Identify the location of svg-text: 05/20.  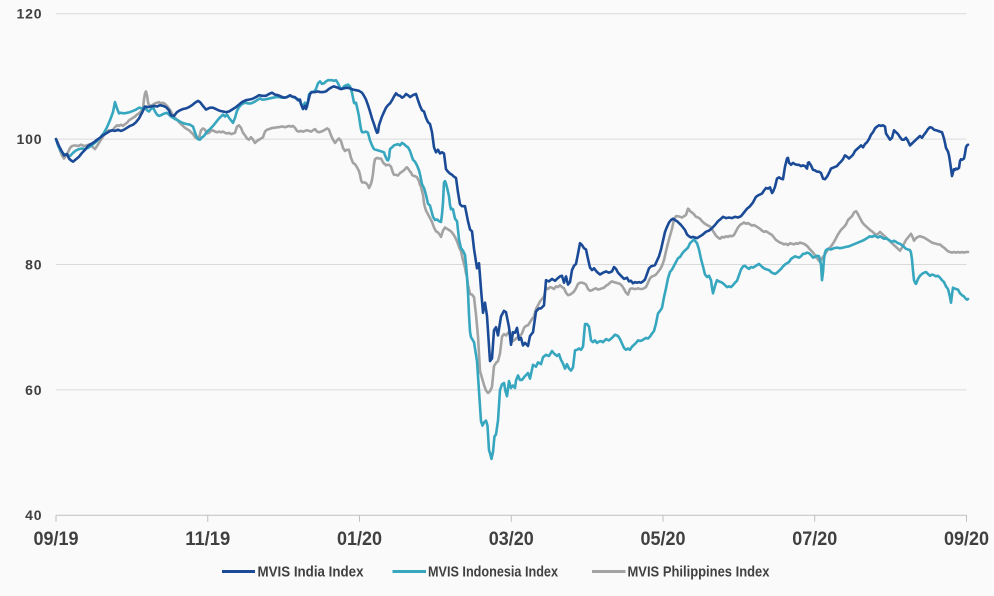
(663, 539).